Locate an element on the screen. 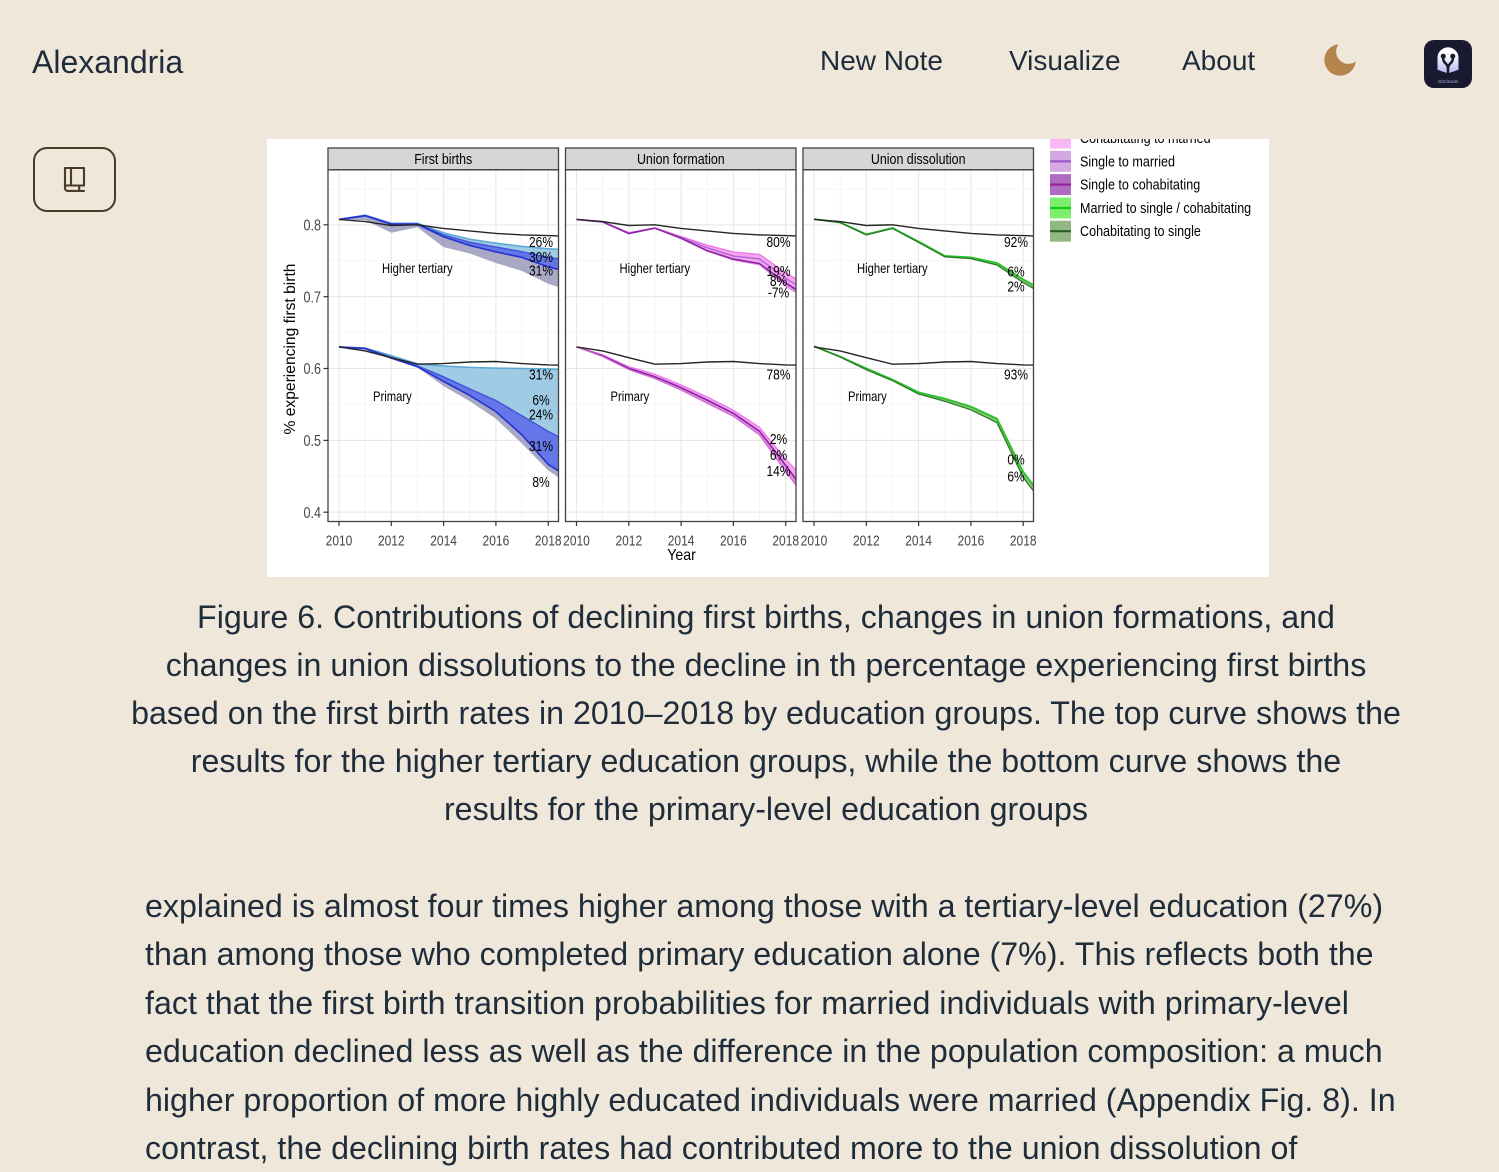  svg-text: 30% is located at coordinates (541, 257).